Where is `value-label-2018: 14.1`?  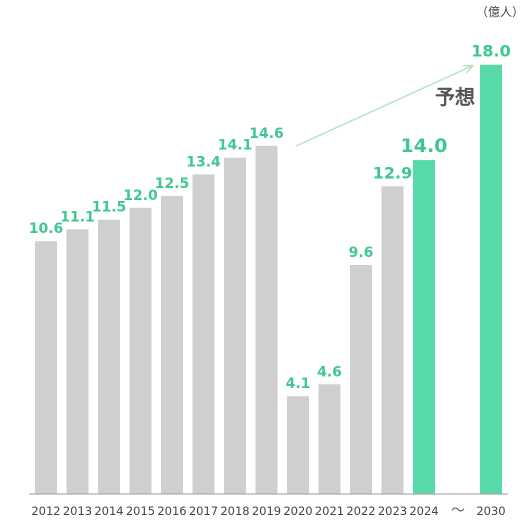 value-label-2018: 14.1 is located at coordinates (235, 146).